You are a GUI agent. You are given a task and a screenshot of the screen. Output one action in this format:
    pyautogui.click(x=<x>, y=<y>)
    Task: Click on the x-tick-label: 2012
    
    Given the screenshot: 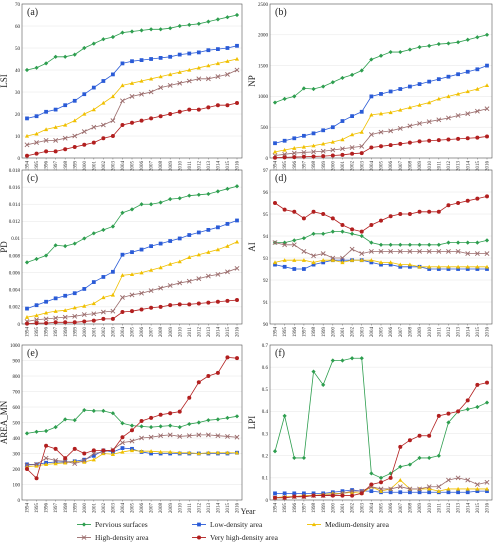 What is the action you would take?
    pyautogui.click(x=199, y=332)
    